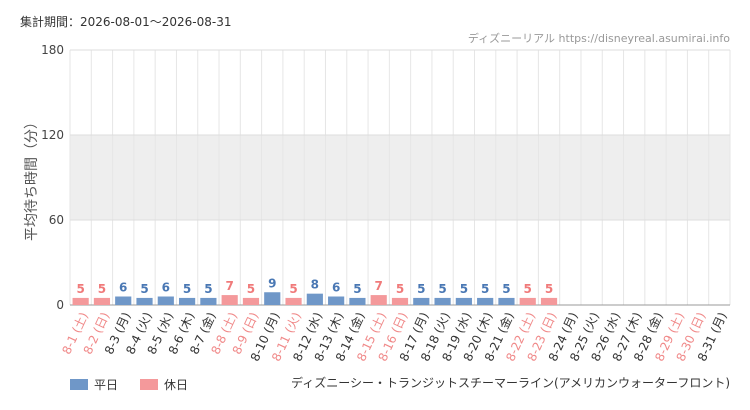 This screenshot has width=750, height=410. What do you see at coordinates (56, 220) in the screenshot?
I see `y-tick-label: 60` at bounding box center [56, 220].